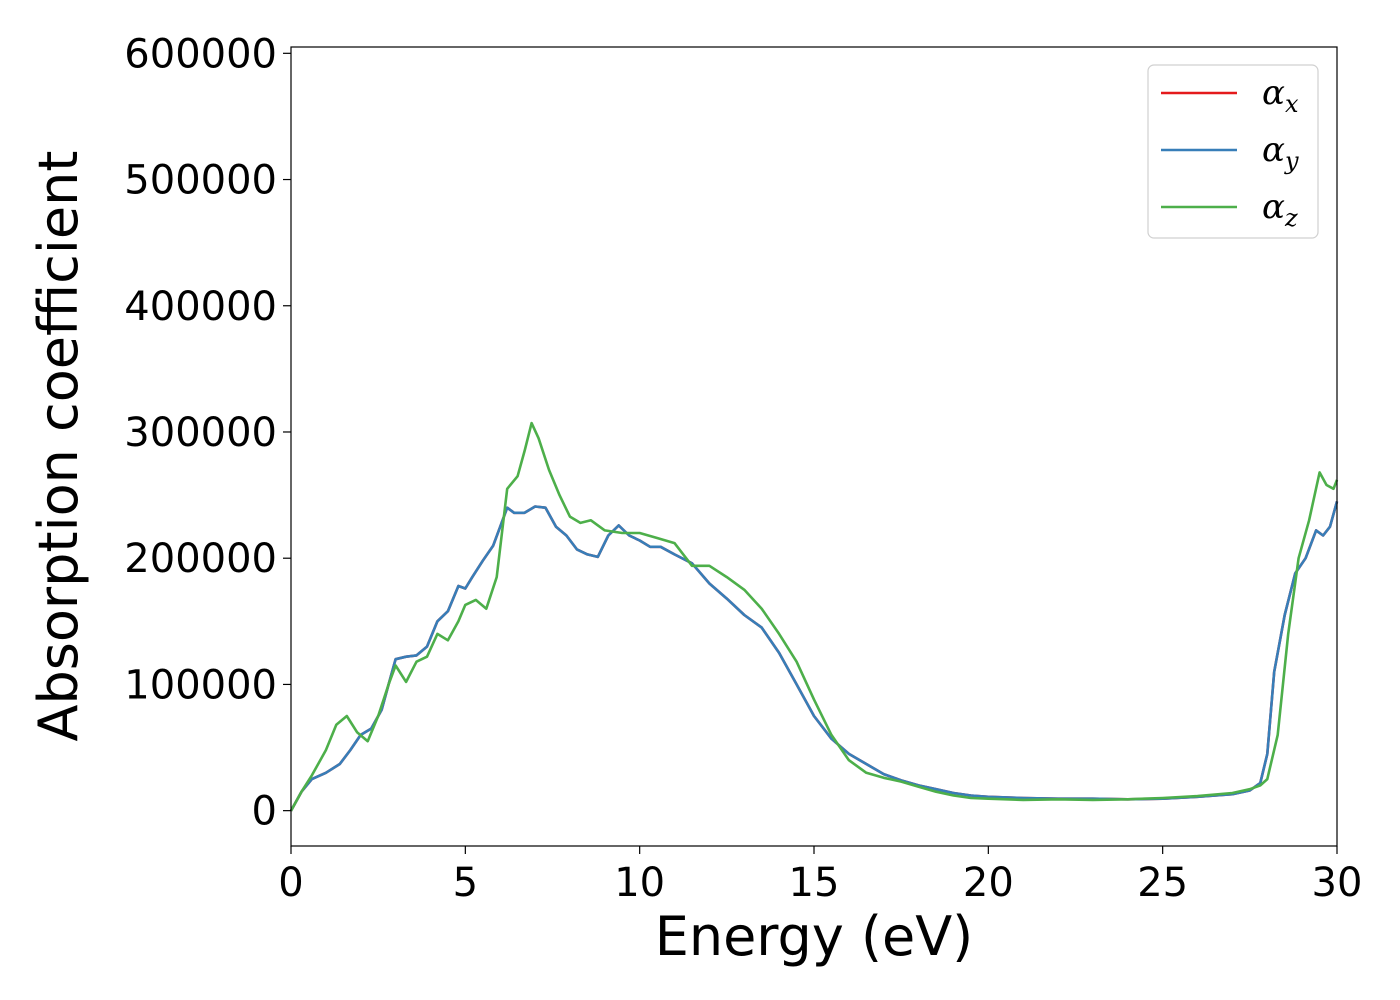  Describe the element at coordinates (814, 936) in the screenshot. I see `x-axis-label: Energy (eV)` at that location.